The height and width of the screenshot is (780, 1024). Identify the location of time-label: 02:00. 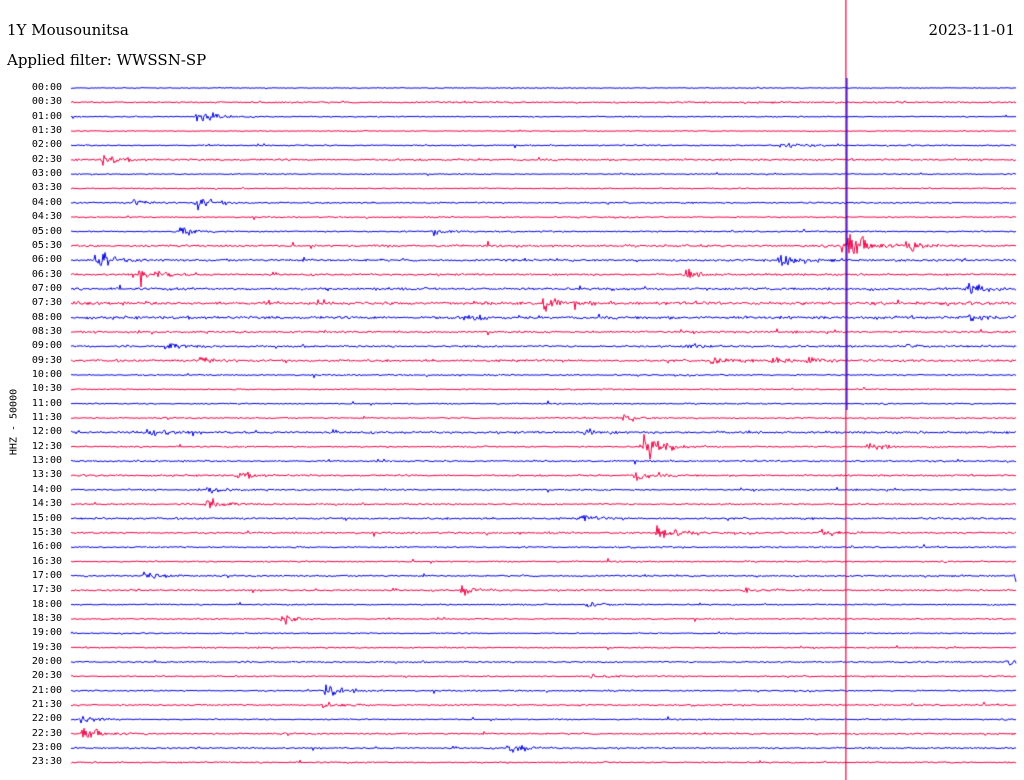
(46, 145).